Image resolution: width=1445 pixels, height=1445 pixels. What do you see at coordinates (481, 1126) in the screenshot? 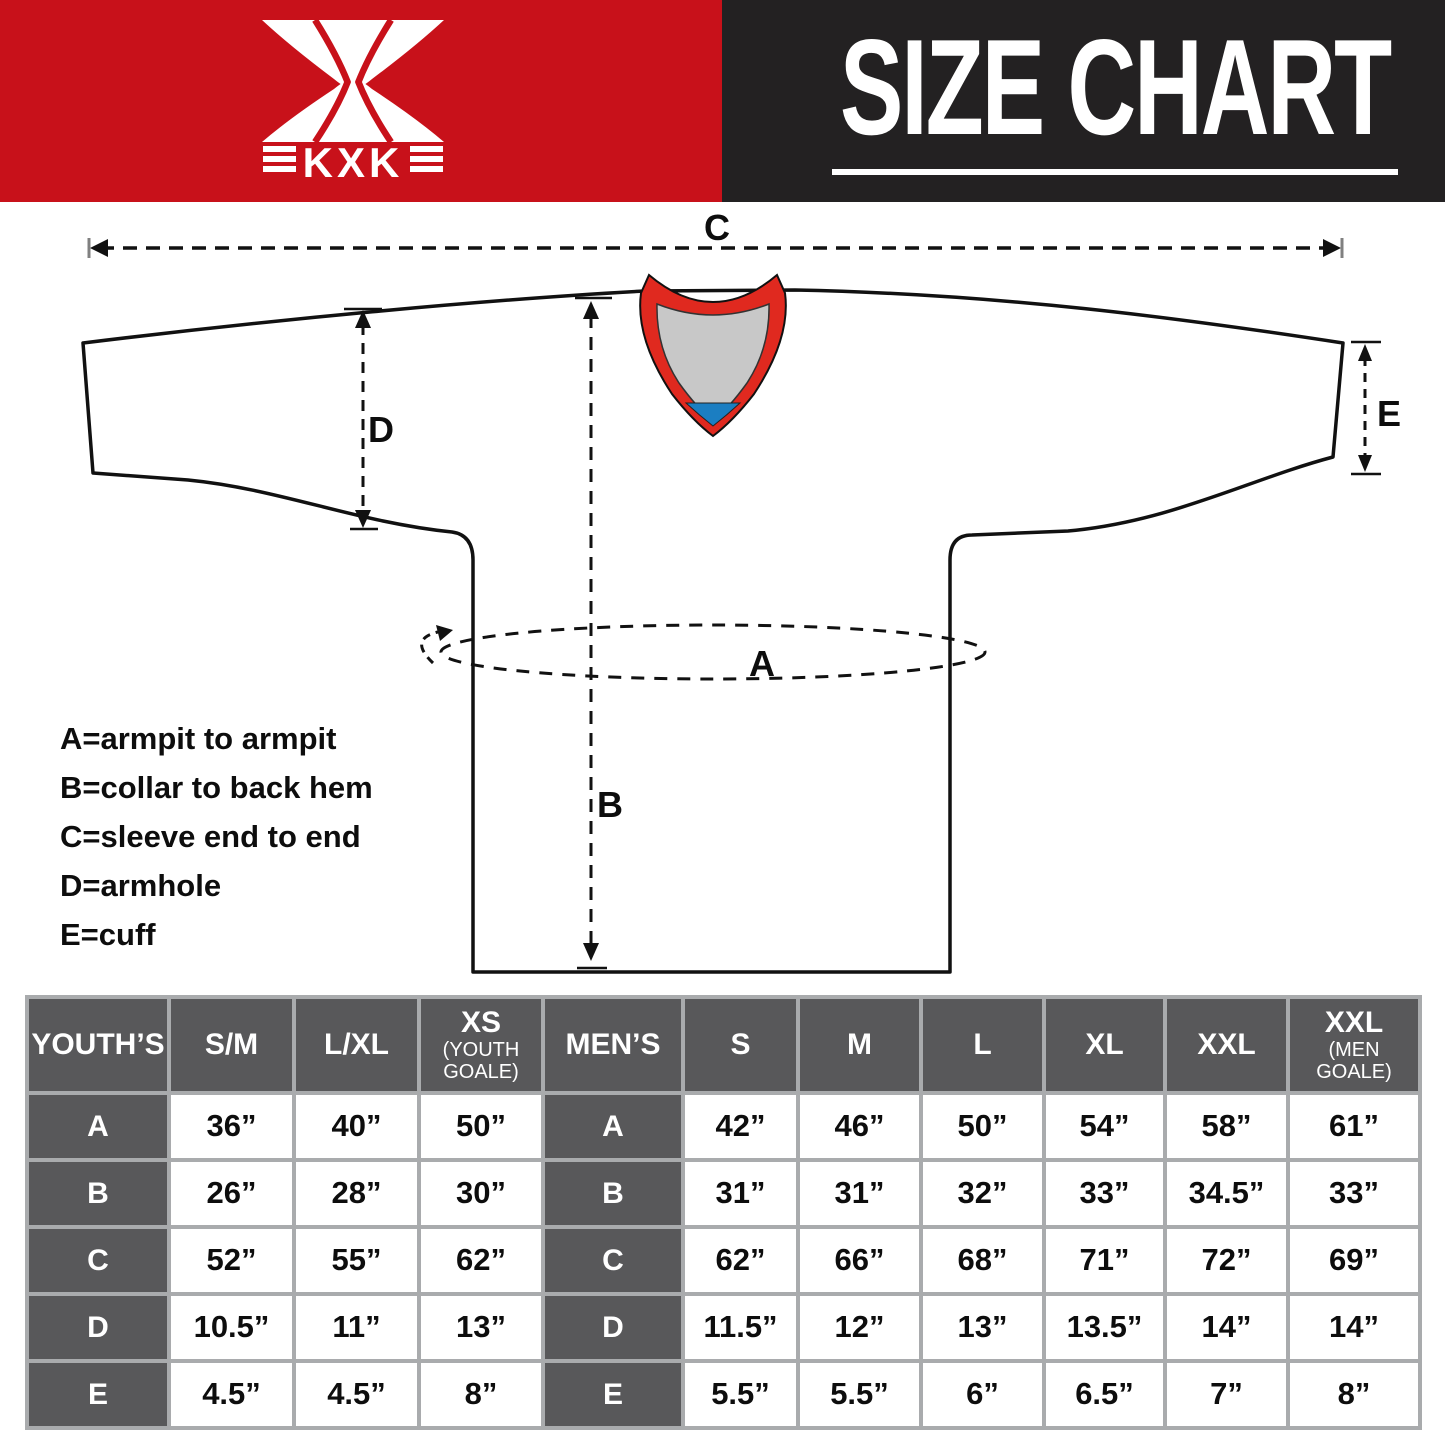
I see `youth-size-value: 50”` at bounding box center [481, 1126].